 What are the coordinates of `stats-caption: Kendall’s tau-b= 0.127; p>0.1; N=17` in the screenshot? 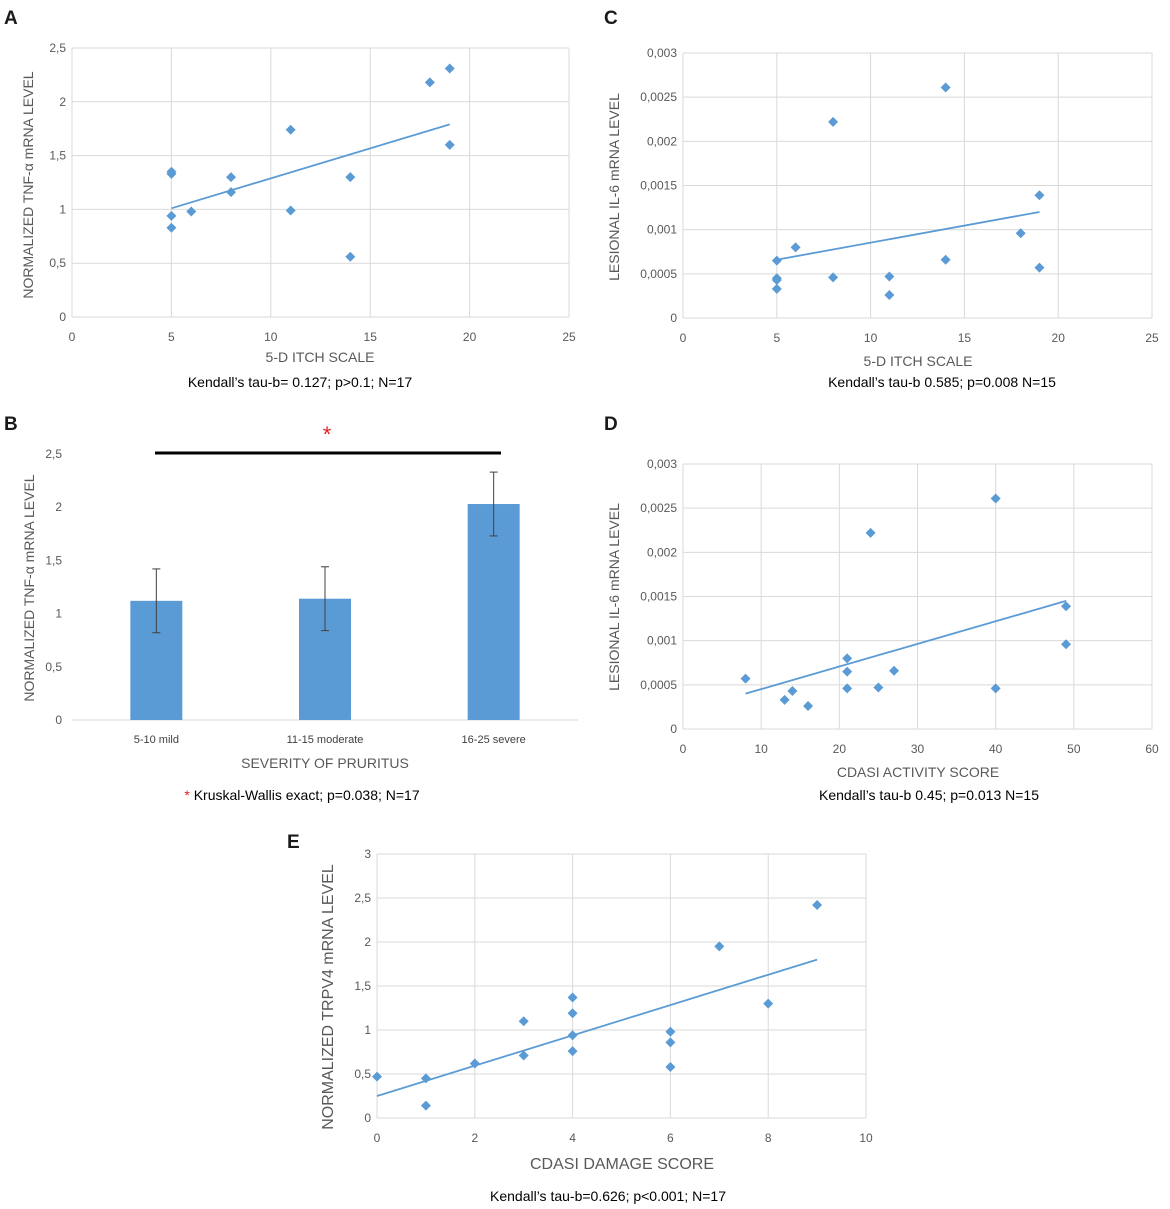 It's located at (300, 382).